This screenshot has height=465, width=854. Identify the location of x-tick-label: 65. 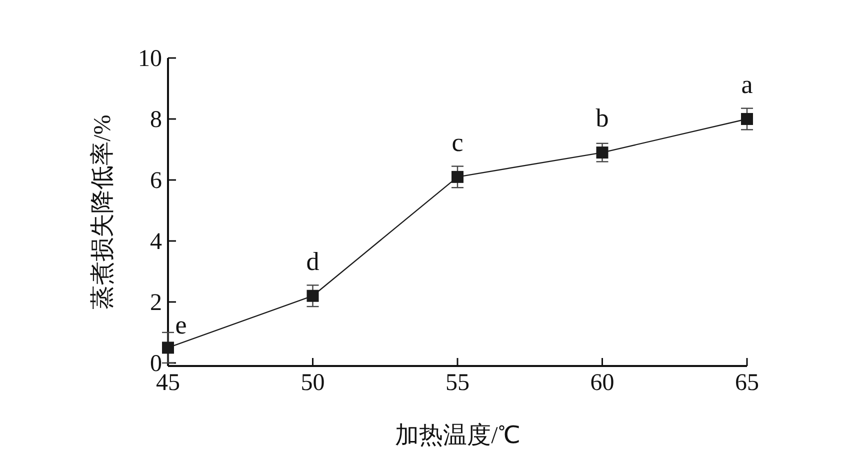
(747, 383).